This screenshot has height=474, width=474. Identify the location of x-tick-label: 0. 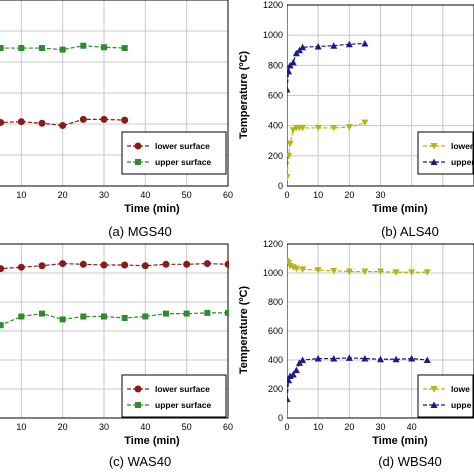
(286, 195).